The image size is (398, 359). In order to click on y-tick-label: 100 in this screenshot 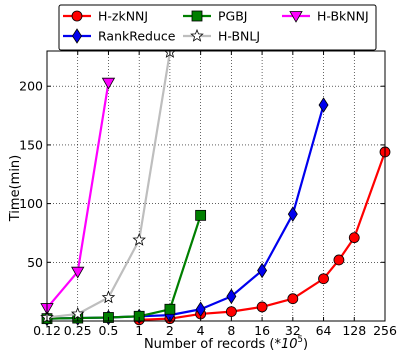, I will do `click(31, 203)`.